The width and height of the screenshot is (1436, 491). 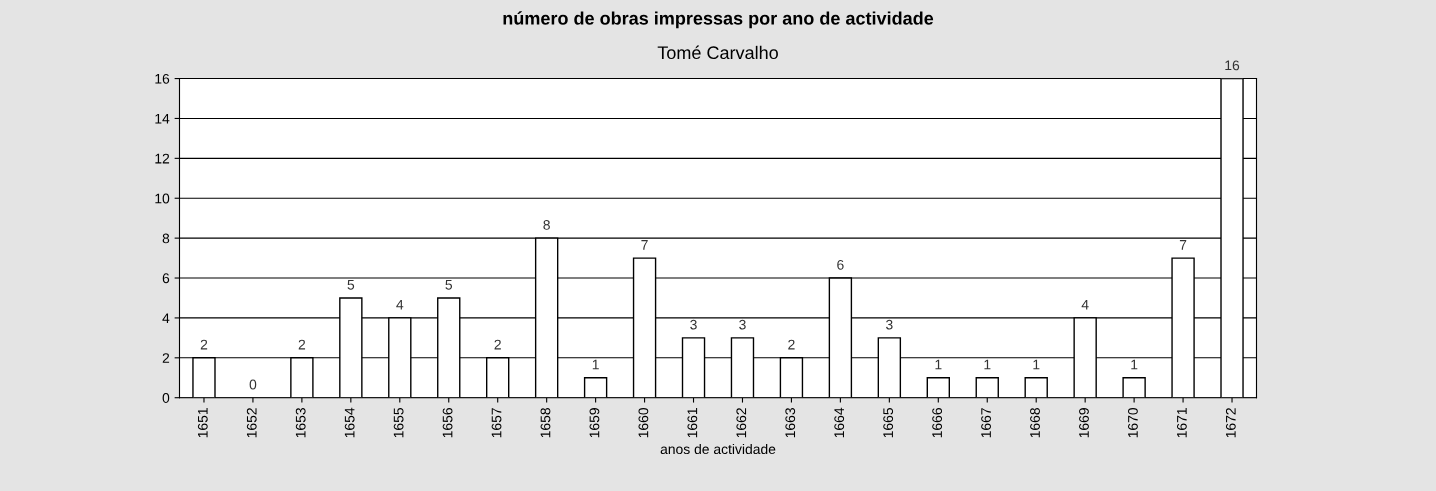 I want to click on x-tick-label: 1666, so click(x=937, y=423).